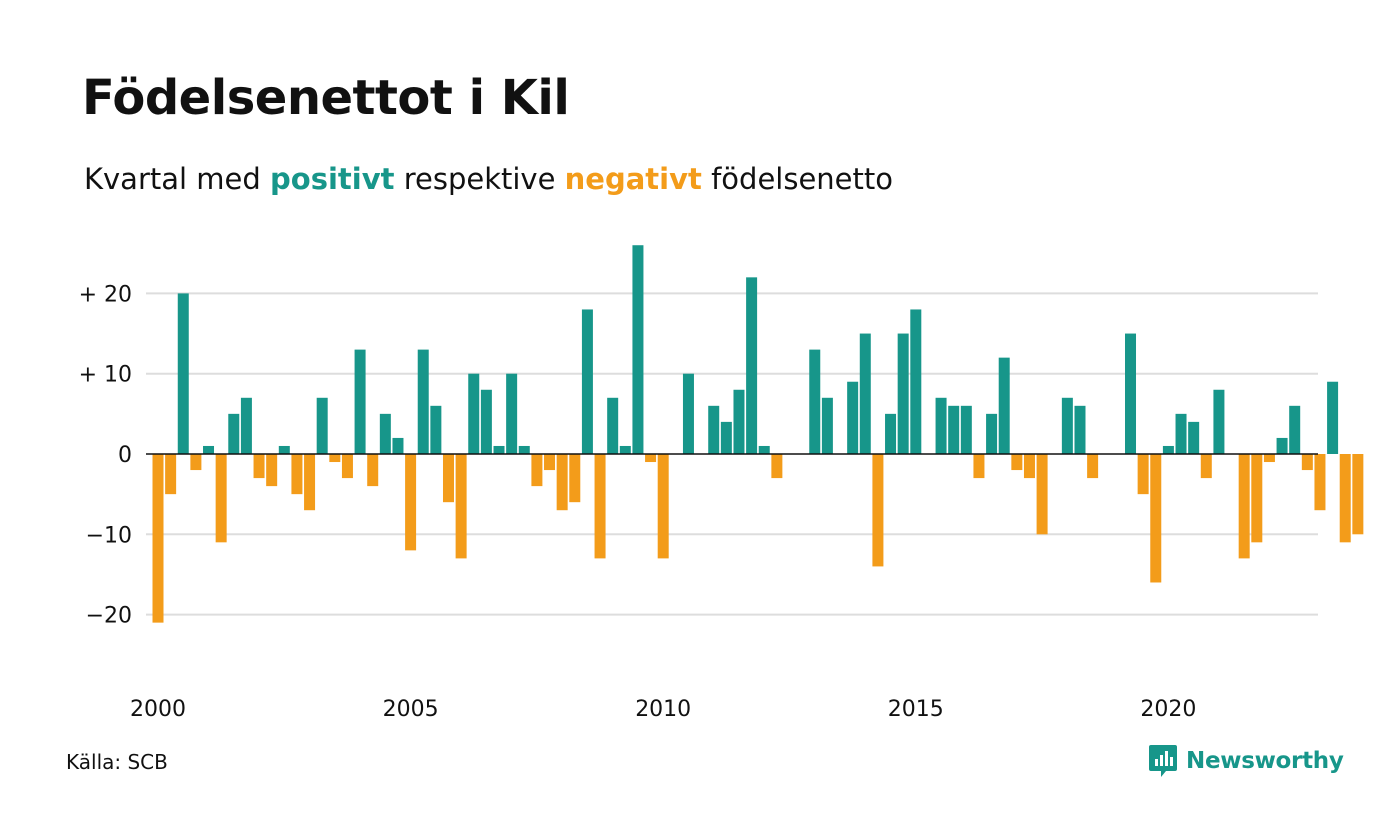 The width and height of the screenshot is (1400, 840). Describe the element at coordinates (1080, 429) in the screenshot. I see `bar-2018Q2` at that location.